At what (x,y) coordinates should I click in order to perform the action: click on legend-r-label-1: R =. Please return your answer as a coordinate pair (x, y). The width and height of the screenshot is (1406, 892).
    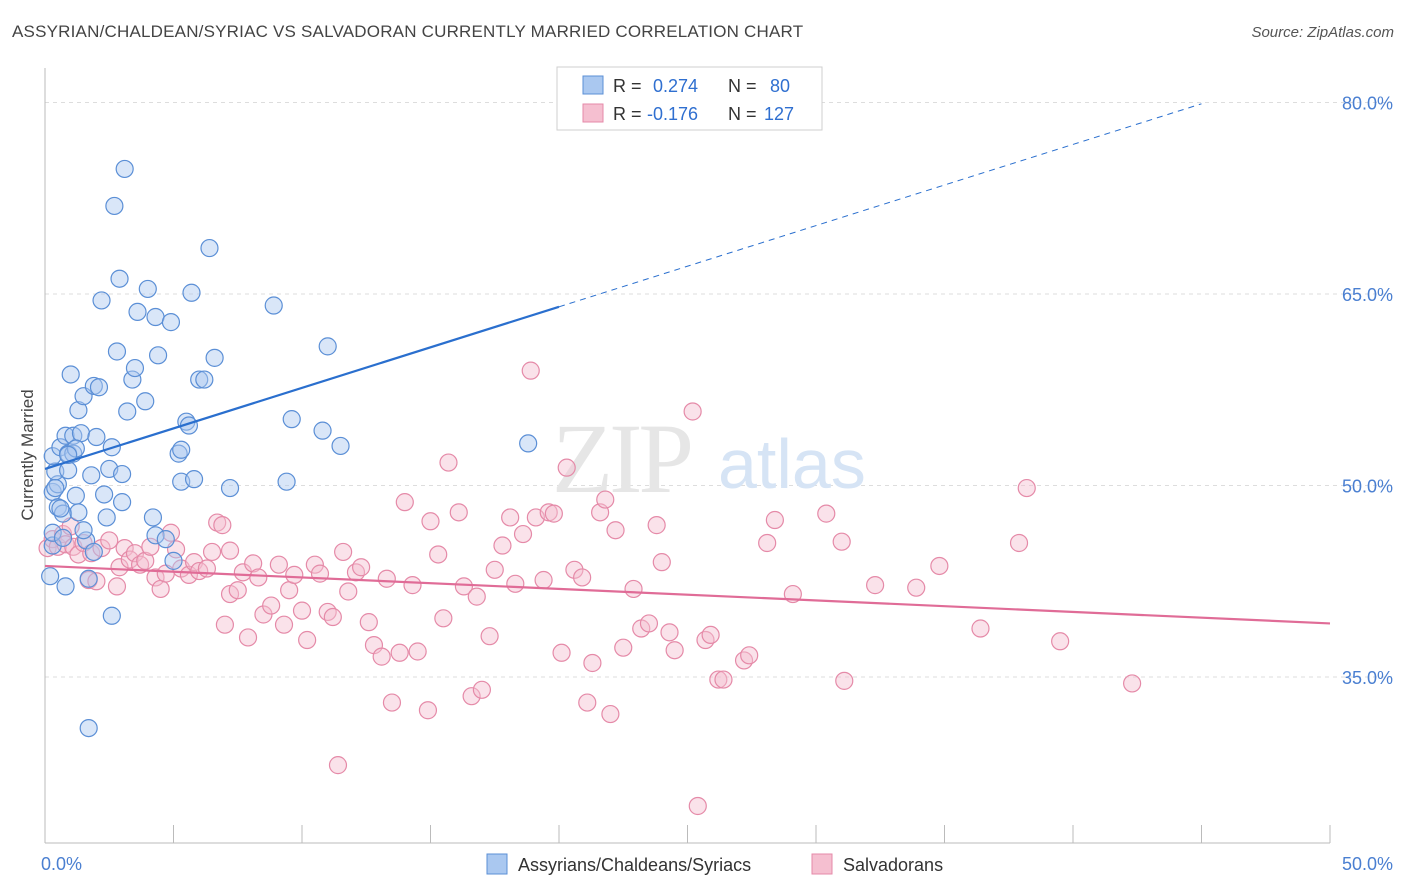
    Looking at the image, I should click on (627, 86).